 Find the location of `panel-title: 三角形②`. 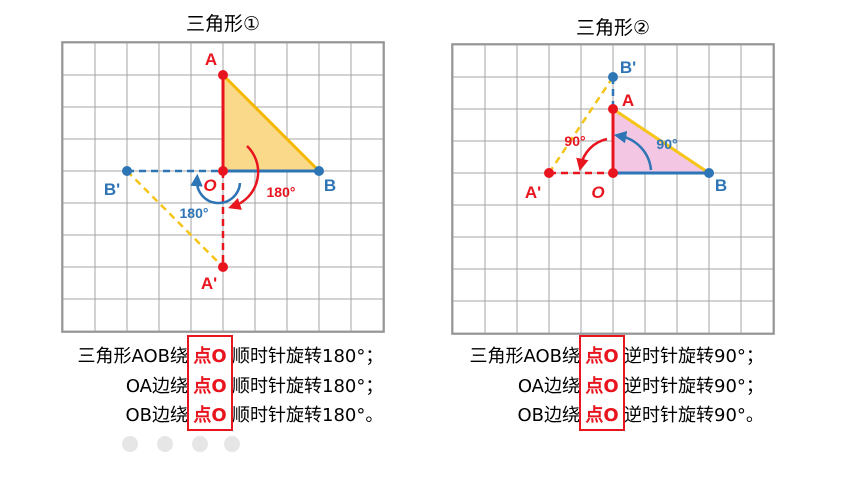

panel-title: 三角形② is located at coordinates (613, 28).